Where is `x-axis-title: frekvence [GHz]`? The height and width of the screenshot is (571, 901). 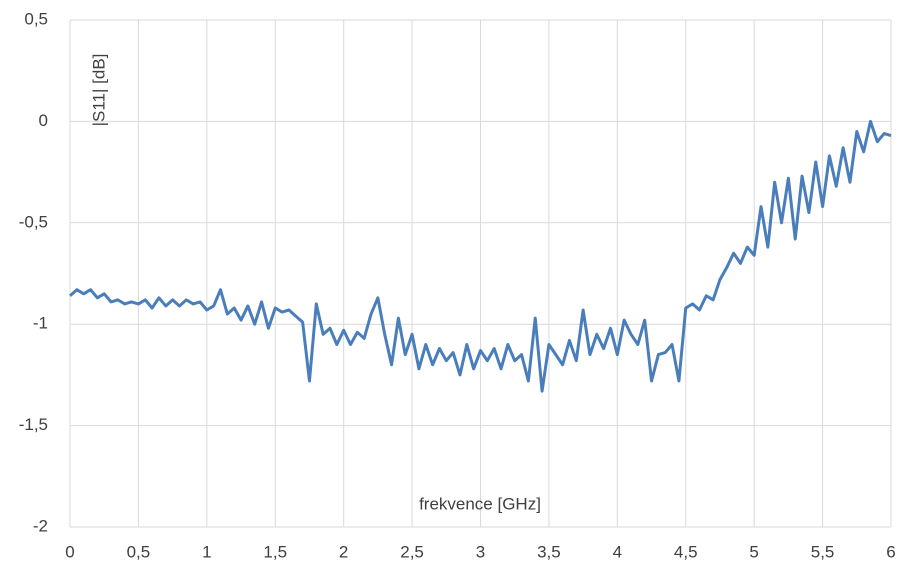 x-axis-title: frekvence [GHz] is located at coordinates (480, 503).